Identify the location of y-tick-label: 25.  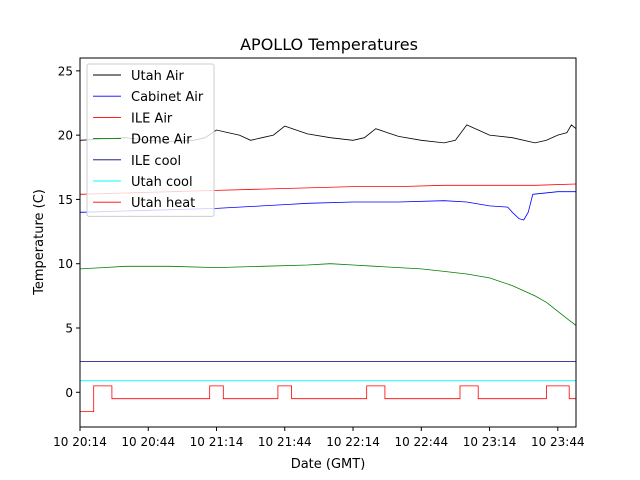
(65, 71).